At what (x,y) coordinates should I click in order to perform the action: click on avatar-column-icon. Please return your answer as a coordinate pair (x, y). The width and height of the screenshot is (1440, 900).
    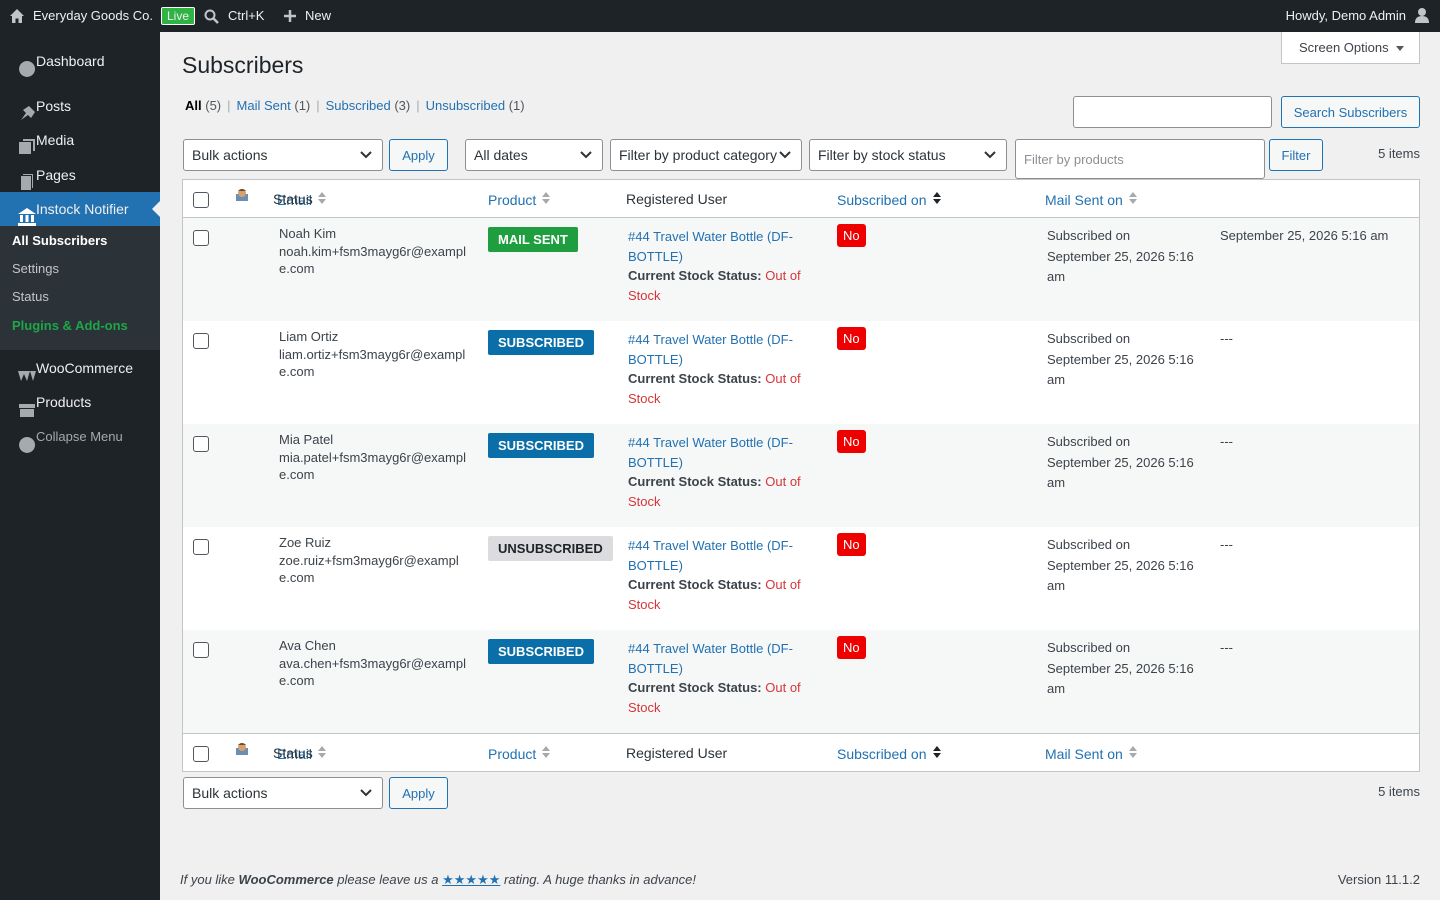
    Looking at the image, I should click on (242, 750).